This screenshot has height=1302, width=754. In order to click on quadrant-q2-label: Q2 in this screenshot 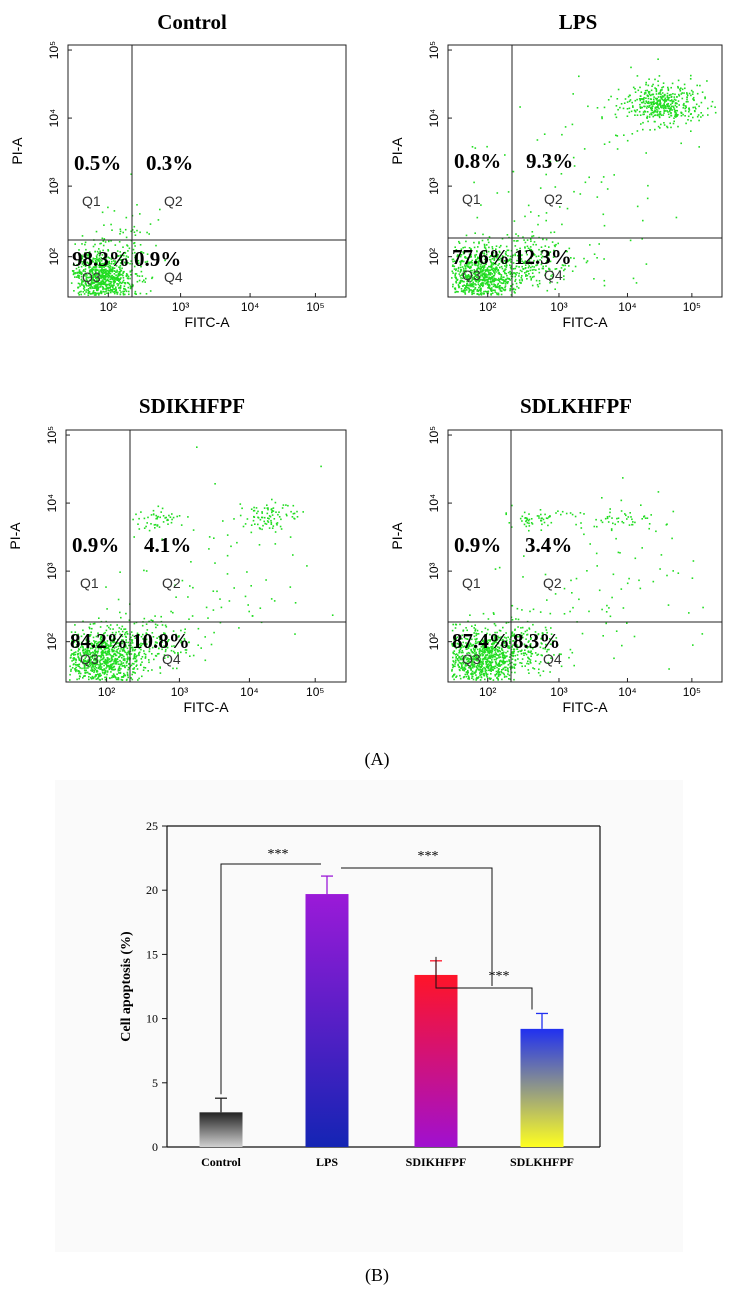, I will do `click(173, 201)`.